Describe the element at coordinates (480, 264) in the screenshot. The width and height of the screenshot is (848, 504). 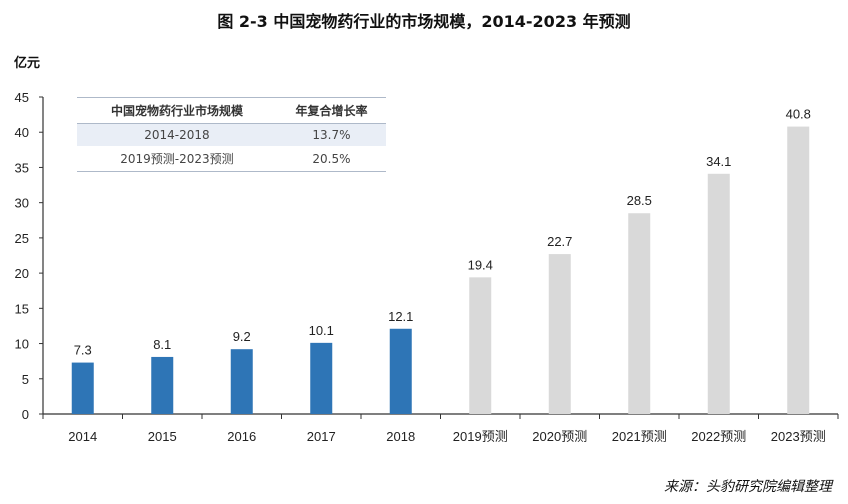
I see `data-label: 19.4` at that location.